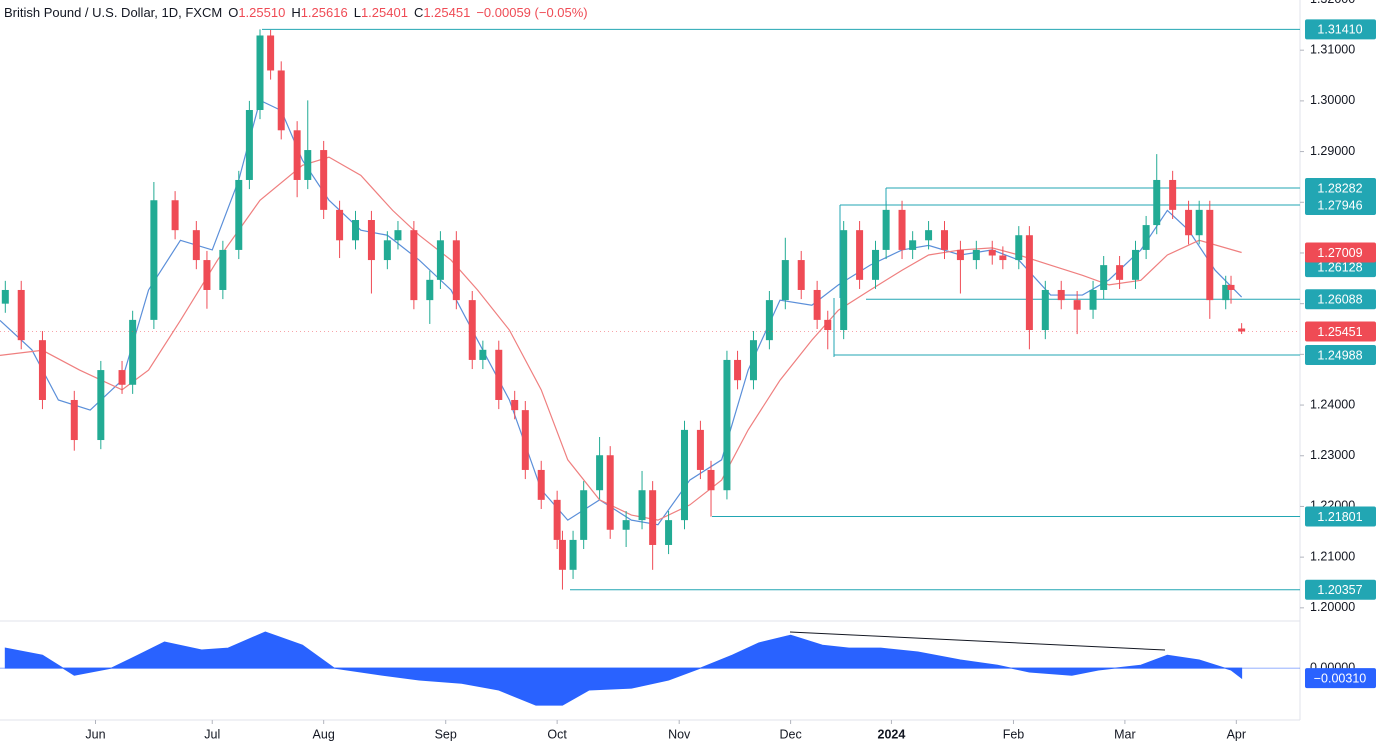  Describe the element at coordinates (1332, 556) in the screenshot. I see `y-tick-label: 1.21000` at that location.